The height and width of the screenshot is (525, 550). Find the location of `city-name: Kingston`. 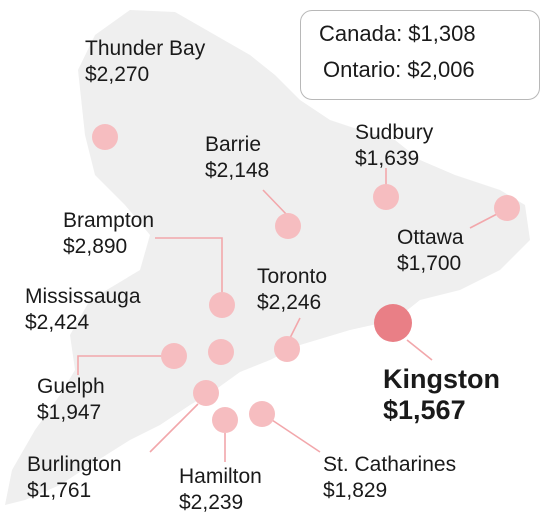

city-name: Kingston is located at coordinates (441, 379).